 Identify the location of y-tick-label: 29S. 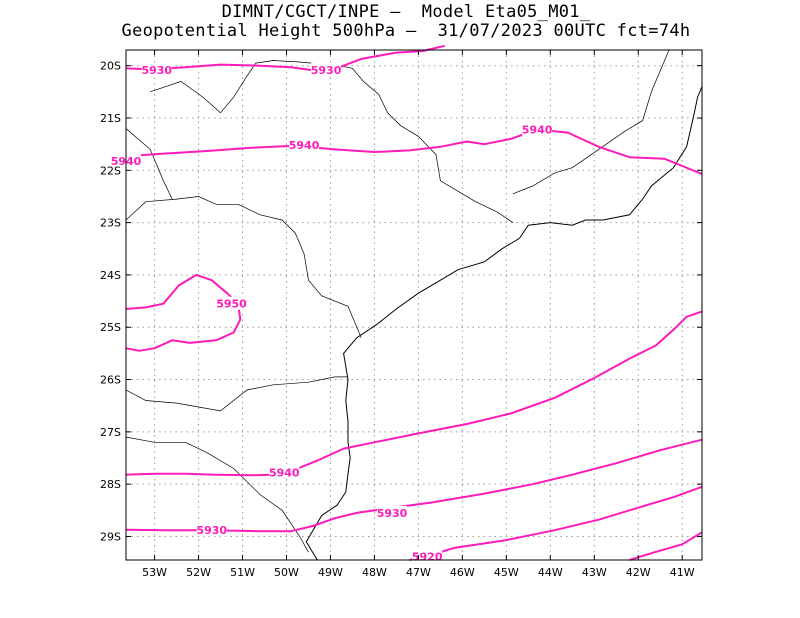
(110, 536).